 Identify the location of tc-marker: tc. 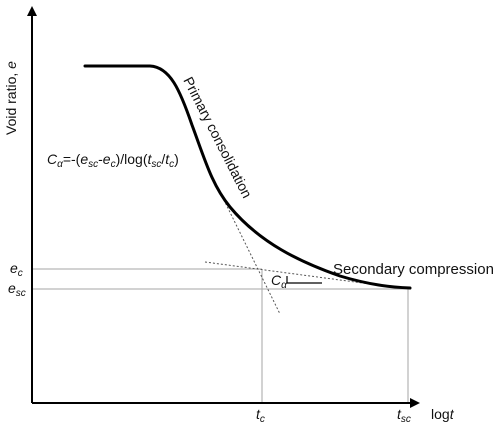
(260, 415).